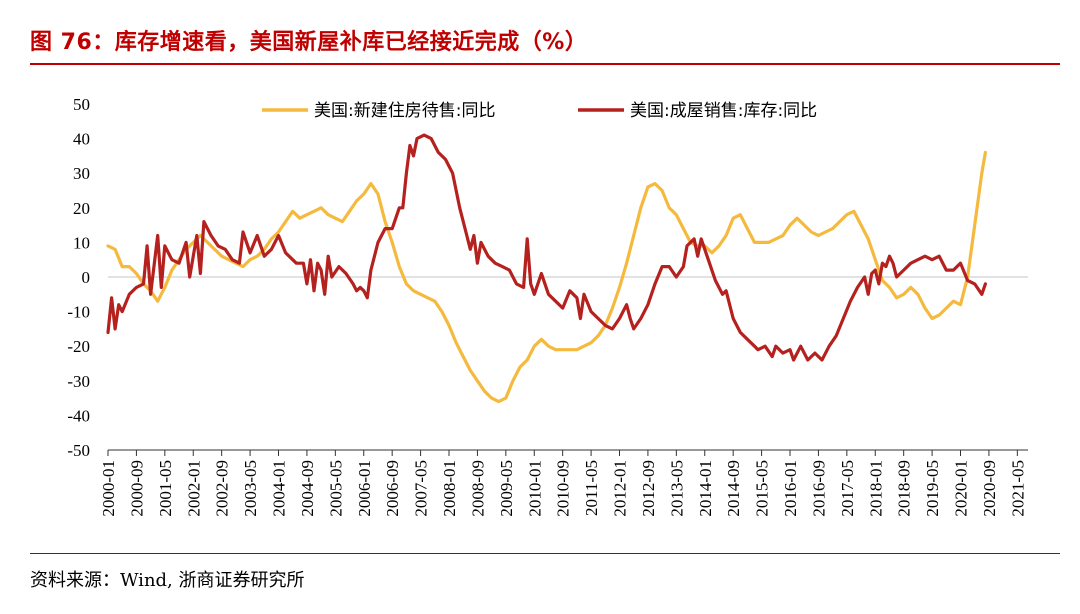  I want to click on x-tick-label: 2002-09, so click(222, 488).